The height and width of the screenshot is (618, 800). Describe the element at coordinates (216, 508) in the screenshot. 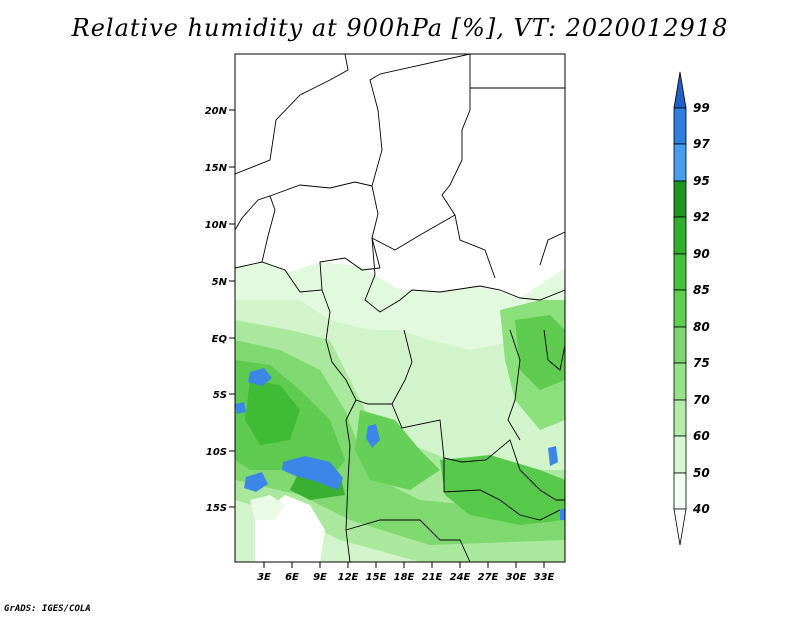

I see `lat-label-15s: 15S` at that location.